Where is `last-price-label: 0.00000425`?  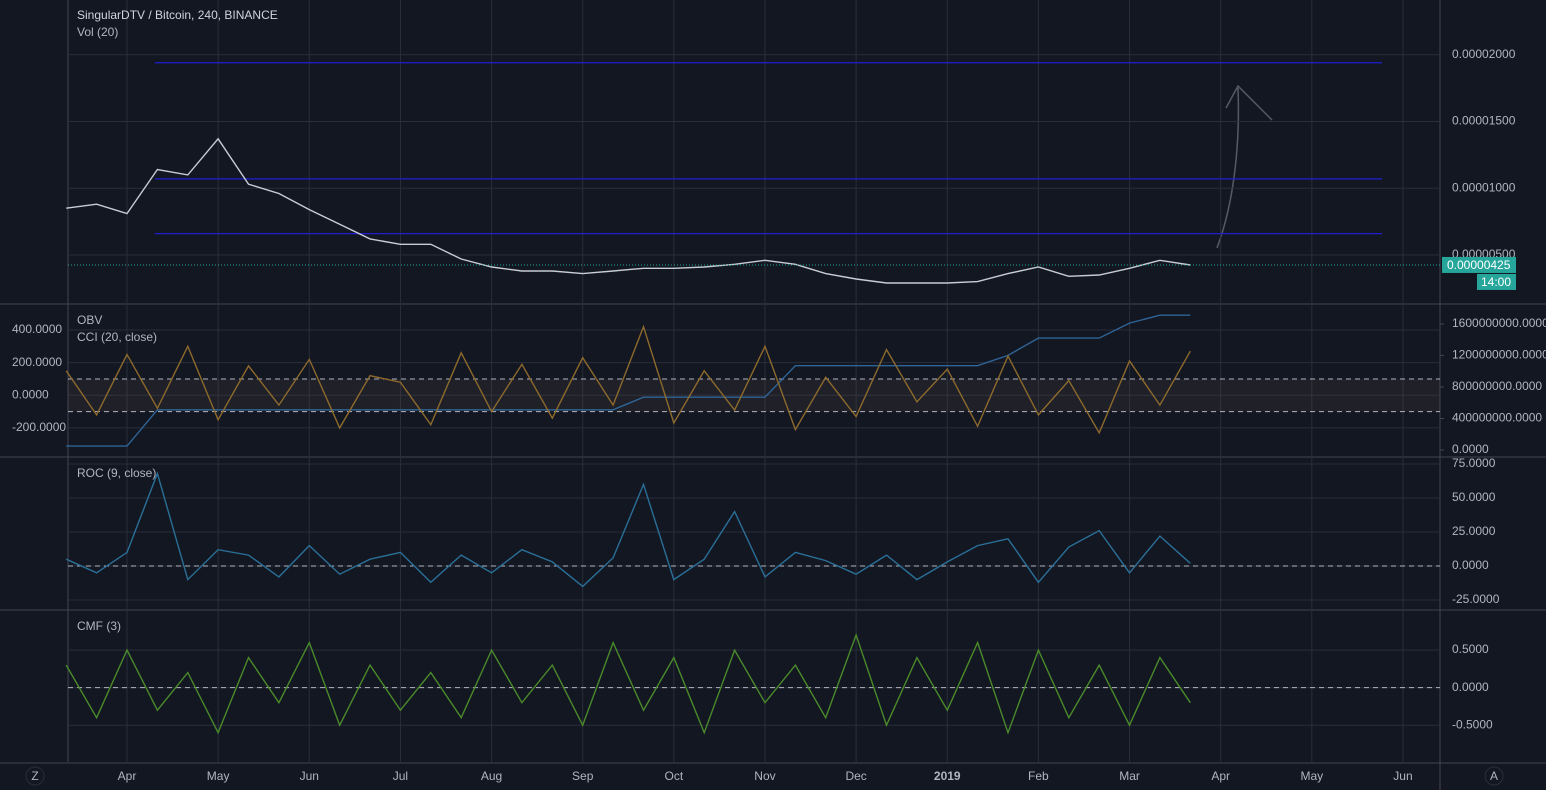 last-price-label: 0.00000425 is located at coordinates (1479, 265).